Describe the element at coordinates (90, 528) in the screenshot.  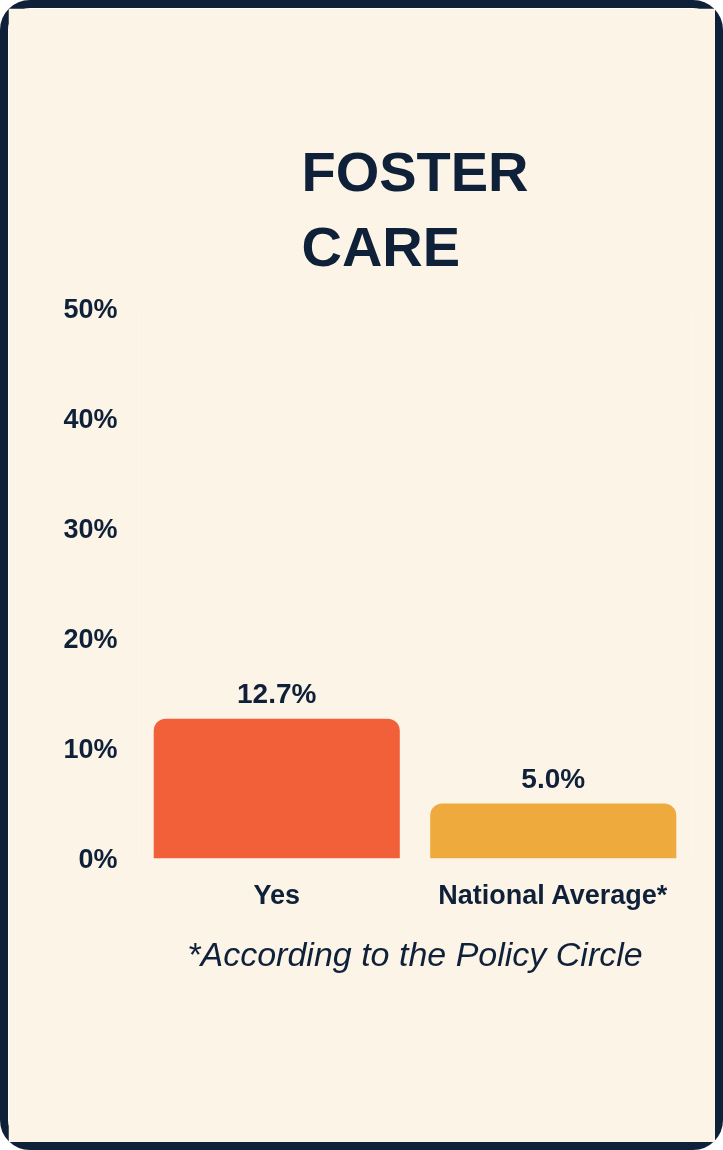
I see `y-tick-label: 30%` at that location.